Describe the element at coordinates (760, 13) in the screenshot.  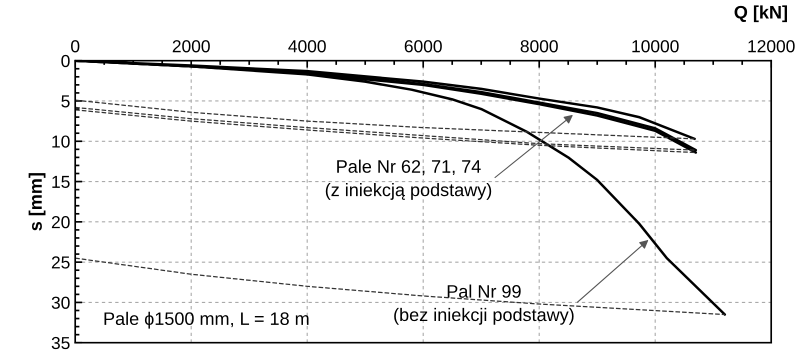
I see `x-axis-title: Q [kN]` at that location.